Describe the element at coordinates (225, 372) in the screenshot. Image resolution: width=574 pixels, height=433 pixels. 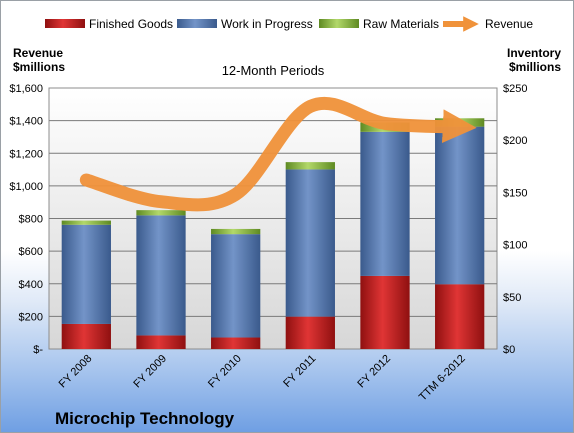
I see `category-label: FY 2010` at that location.